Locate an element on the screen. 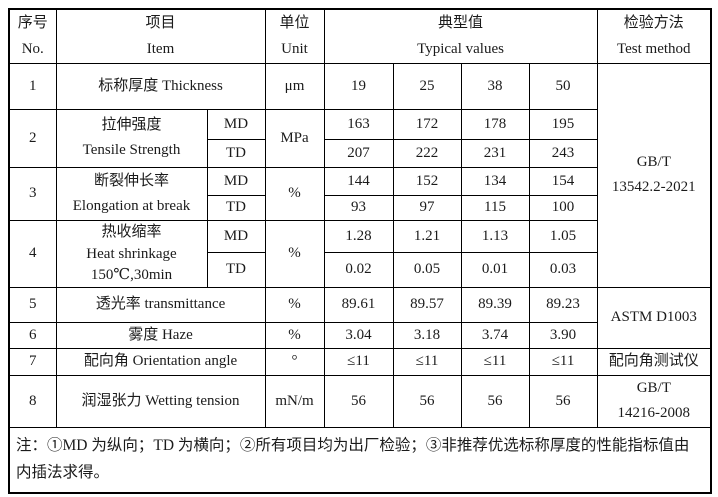  method-cell-row7: 配向角测试仪 is located at coordinates (654, 361).